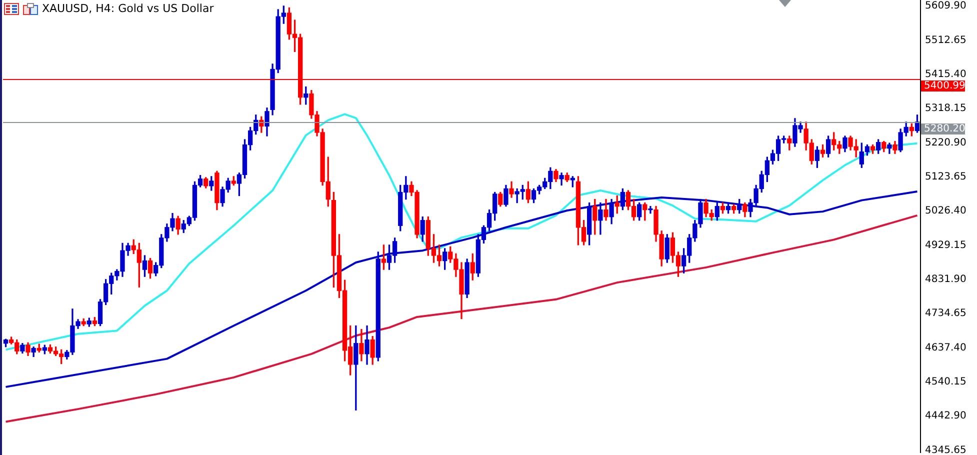 This screenshot has width=977, height=455. What do you see at coordinates (945, 176) in the screenshot?
I see `y-tick-label: 5123.65` at bounding box center [945, 176].